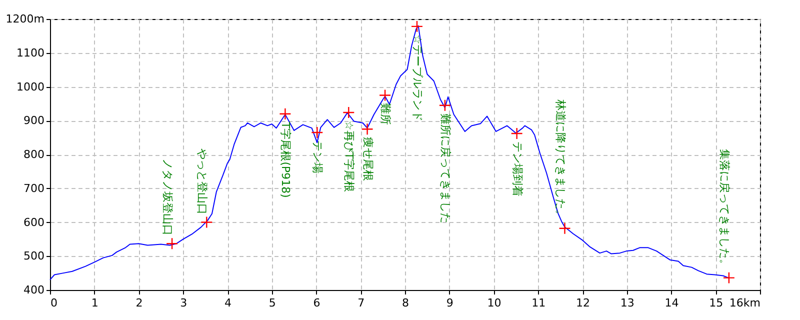 The image size is (800, 320). Describe the element at coordinates (34, 256) in the screenshot. I see `y-tick-label: 500` at that location.